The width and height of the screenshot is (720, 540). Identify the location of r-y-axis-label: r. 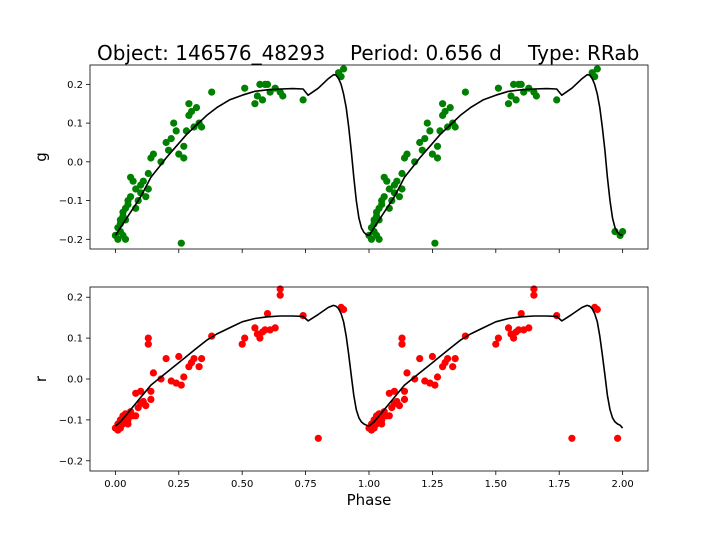
(41, 378).